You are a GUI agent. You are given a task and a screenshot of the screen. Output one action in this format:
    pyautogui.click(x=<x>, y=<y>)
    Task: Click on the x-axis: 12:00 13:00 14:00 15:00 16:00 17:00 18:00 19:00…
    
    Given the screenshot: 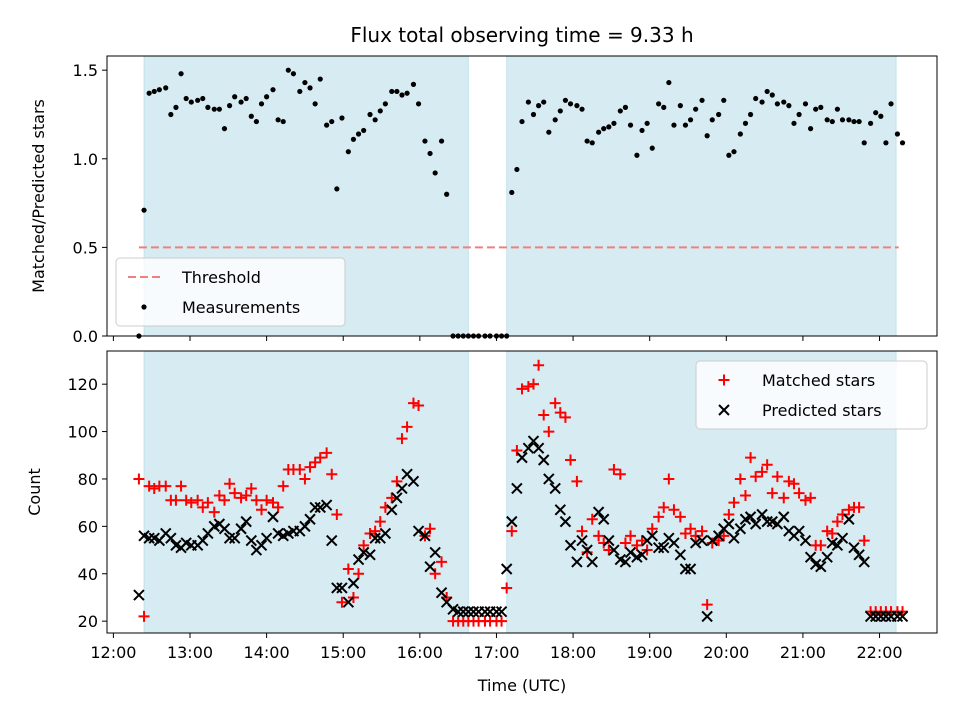 What is the action you would take?
    pyautogui.click(x=496, y=647)
    